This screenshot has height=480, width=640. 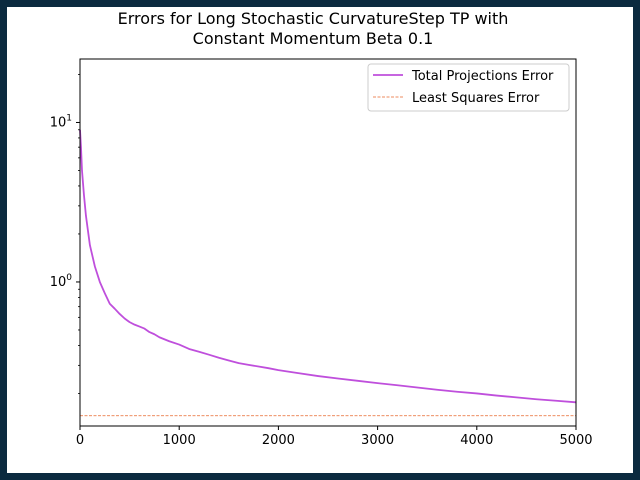 I want to click on y-tick-label: 10⁰, so click(x=61, y=281).